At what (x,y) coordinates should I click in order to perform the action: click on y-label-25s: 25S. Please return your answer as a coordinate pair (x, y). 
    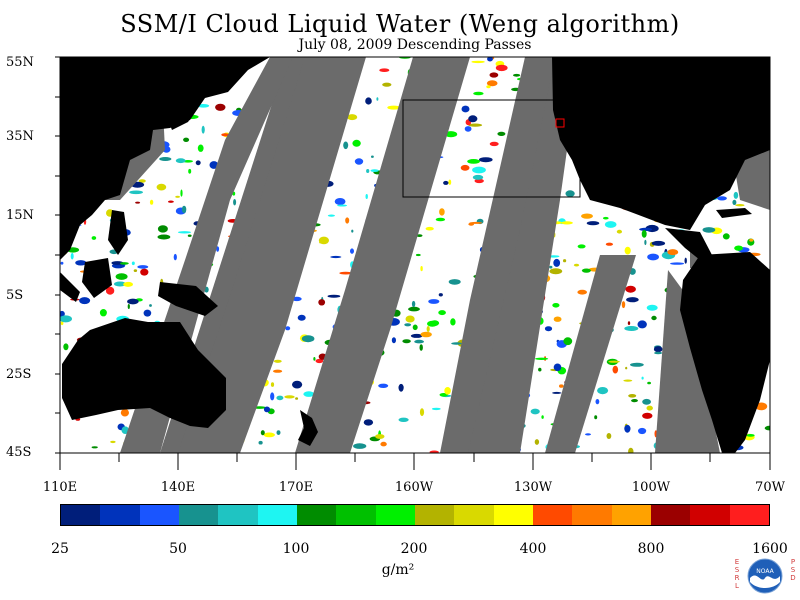
    Looking at the image, I should click on (19, 374).